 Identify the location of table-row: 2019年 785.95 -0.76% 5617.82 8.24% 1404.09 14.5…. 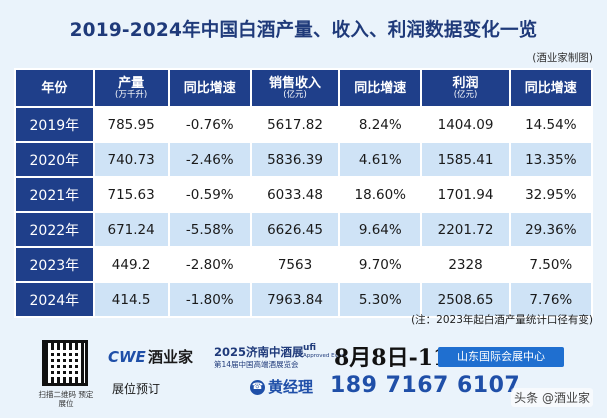
(303, 124).